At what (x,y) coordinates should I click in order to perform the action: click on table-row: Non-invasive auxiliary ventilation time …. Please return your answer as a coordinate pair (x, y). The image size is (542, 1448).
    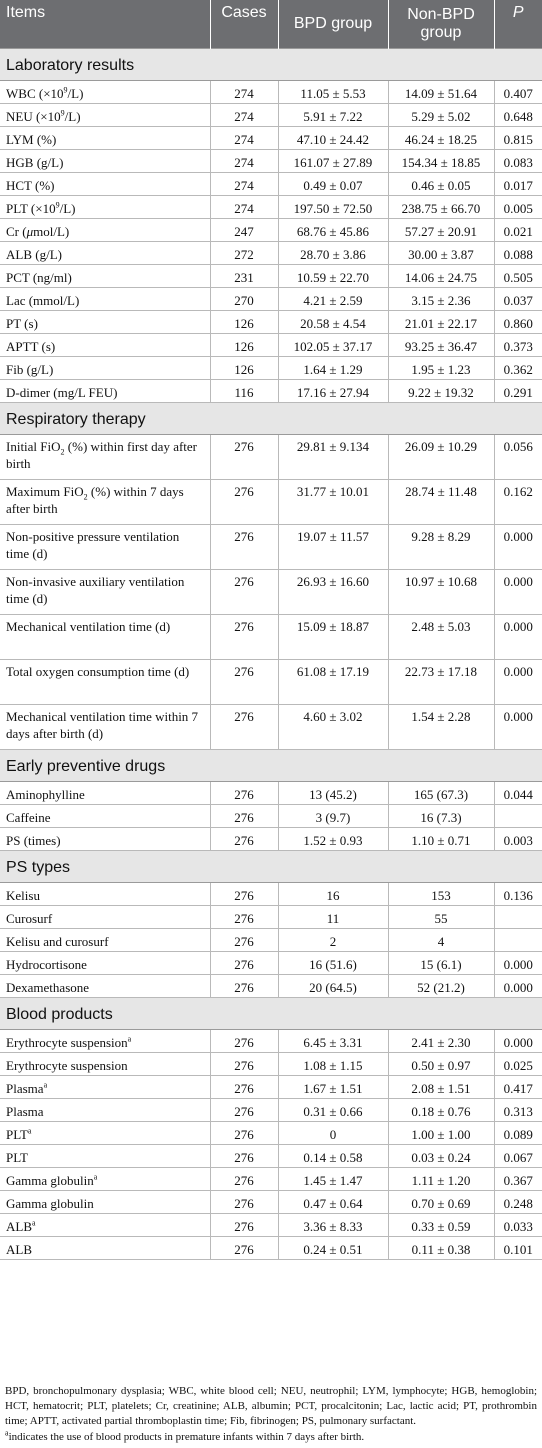
    Looking at the image, I should click on (271, 592).